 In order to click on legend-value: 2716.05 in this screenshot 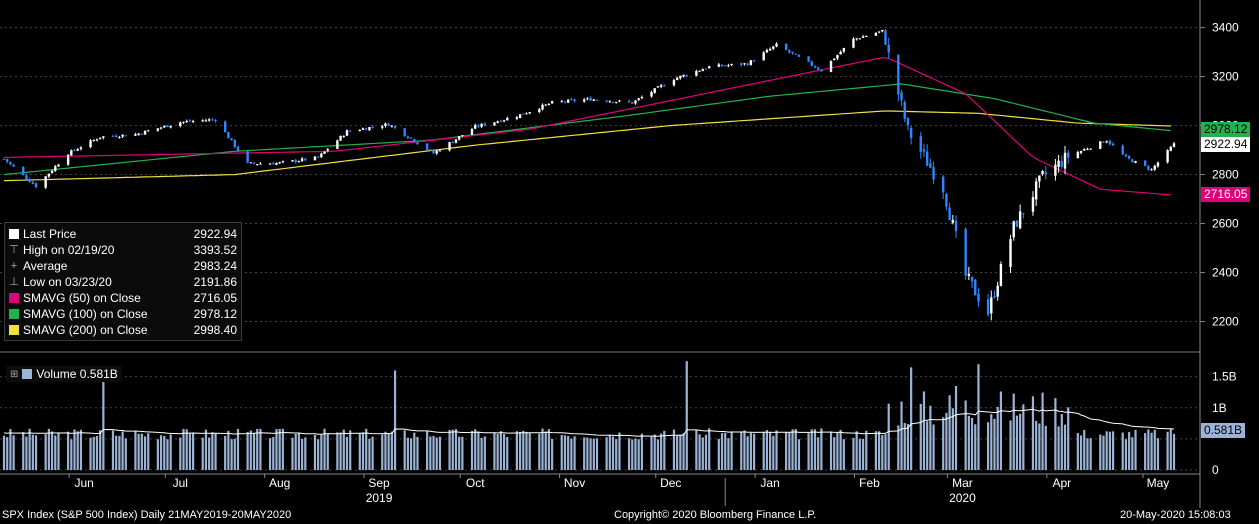, I will do `click(215, 298)`.